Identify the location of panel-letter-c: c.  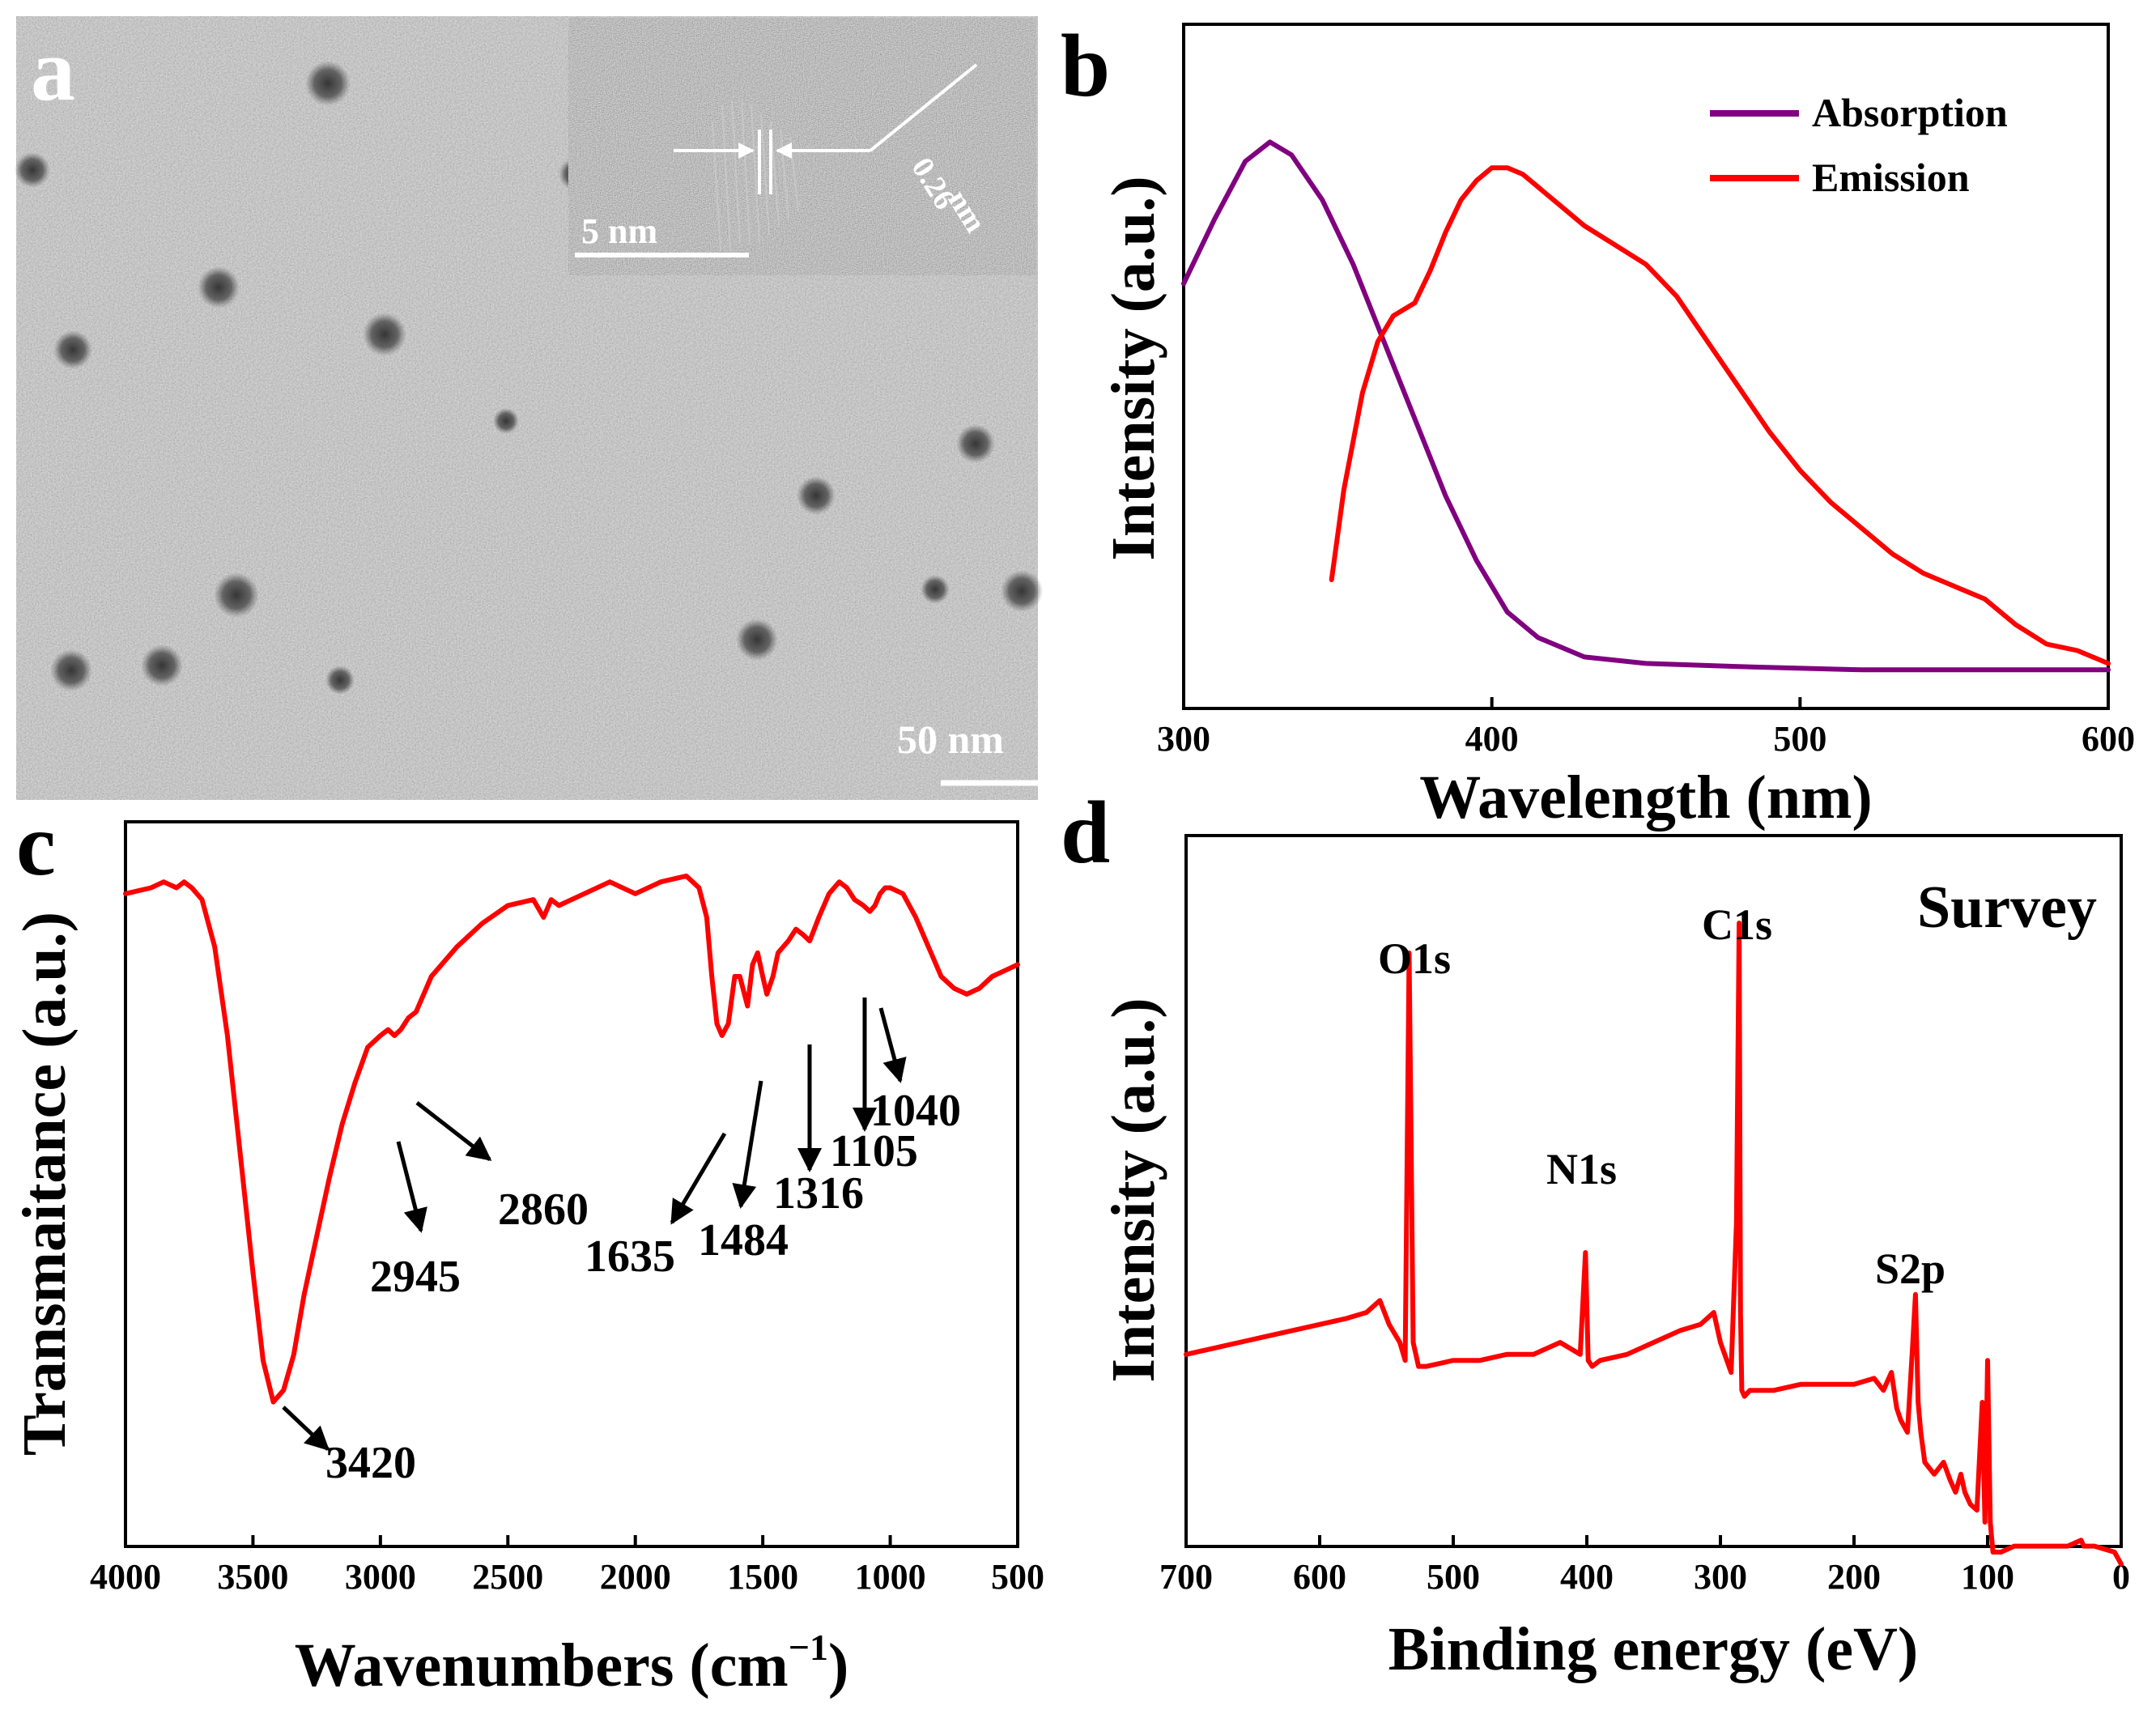
(36, 844).